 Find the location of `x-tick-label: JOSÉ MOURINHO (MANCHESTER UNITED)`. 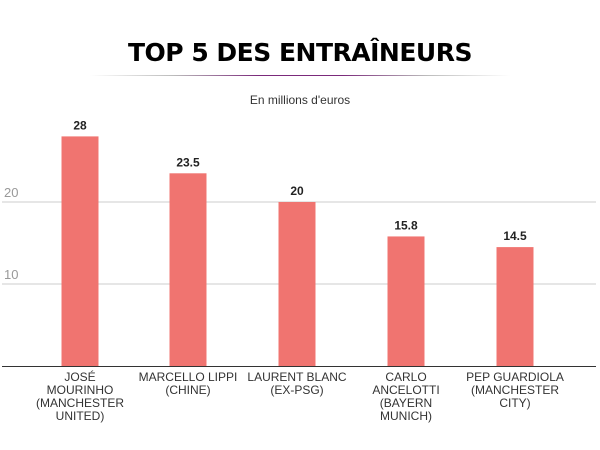

x-tick-label: JOSÉ MOURINHO (MANCHESTER UNITED) is located at coordinates (79, 396).